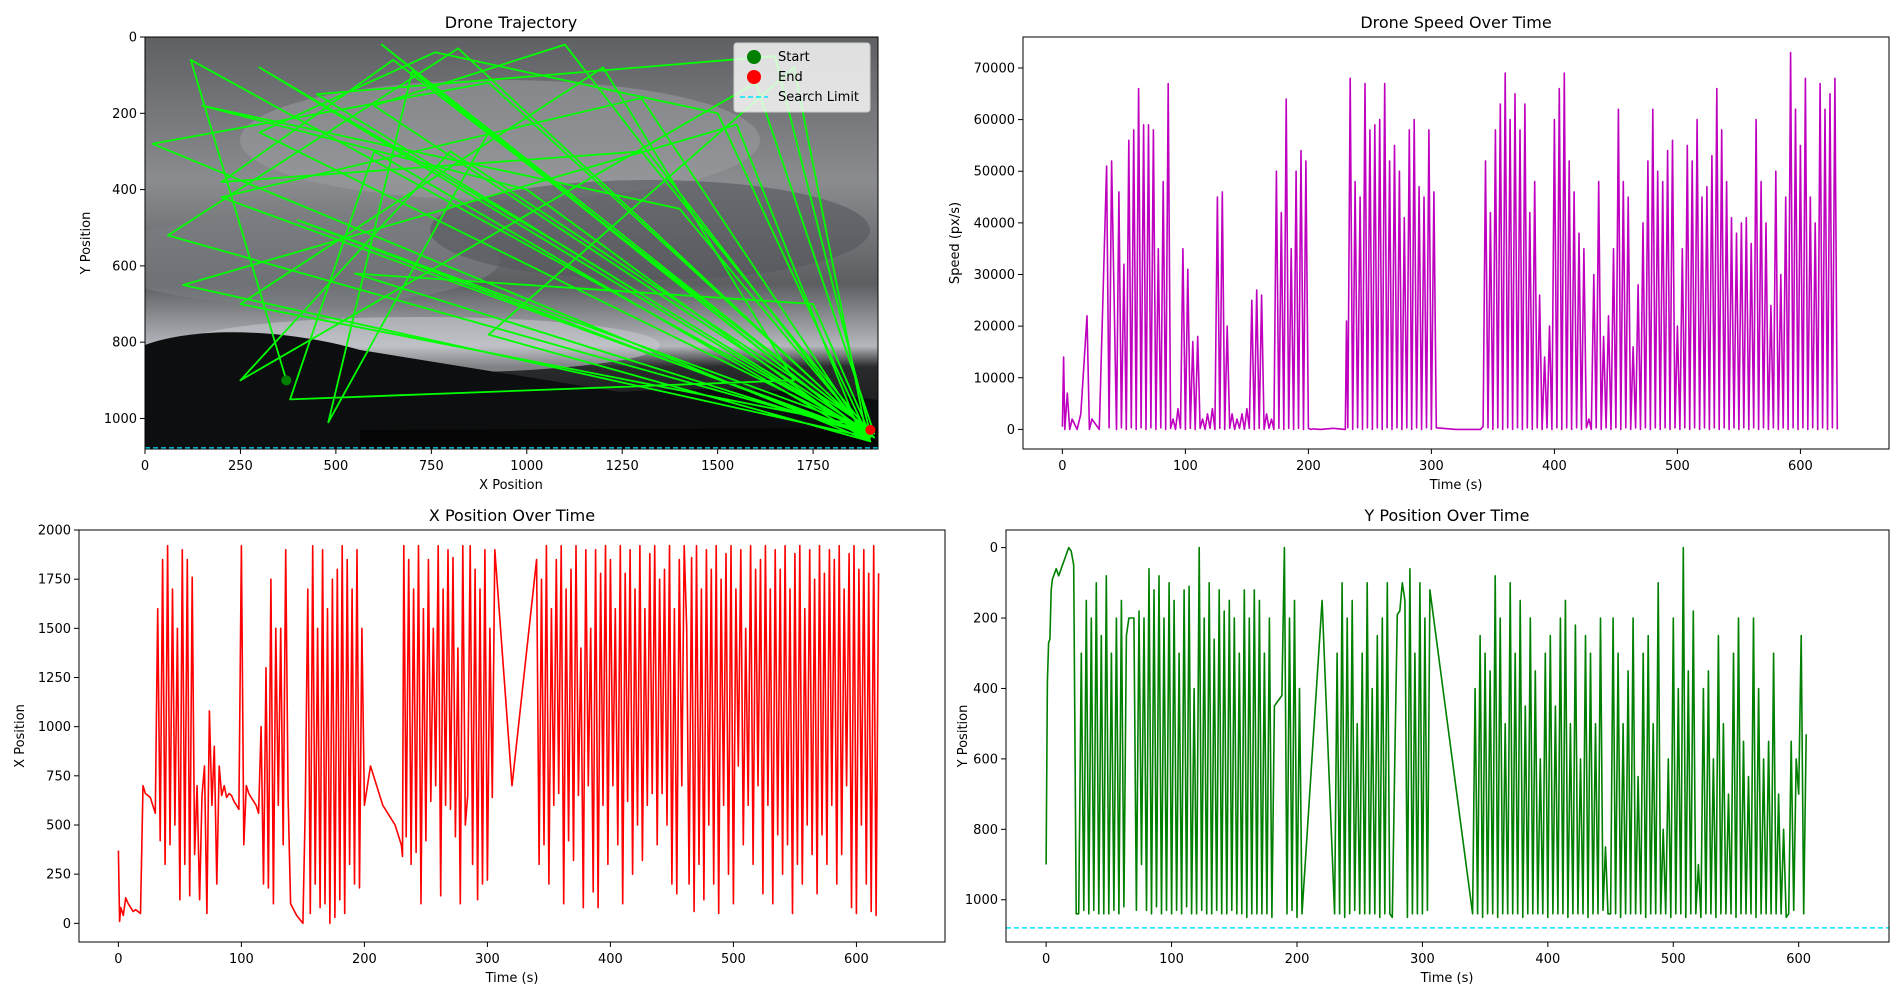 Image resolution: width=1900 pixels, height=1000 pixels. Describe the element at coordinates (1798, 959) in the screenshot. I see `ypos-xtick-label: 600` at that location.